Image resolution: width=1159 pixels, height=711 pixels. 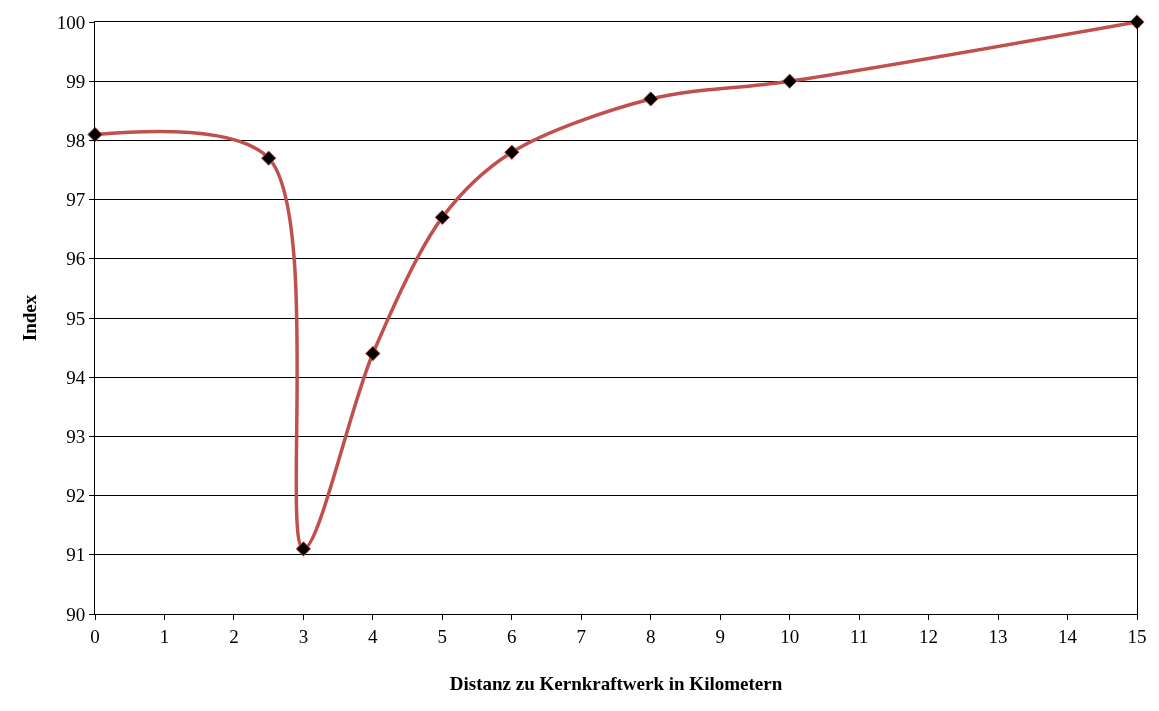 What do you see at coordinates (76, 318) in the screenshot?
I see `y-tick-label: 95` at bounding box center [76, 318].